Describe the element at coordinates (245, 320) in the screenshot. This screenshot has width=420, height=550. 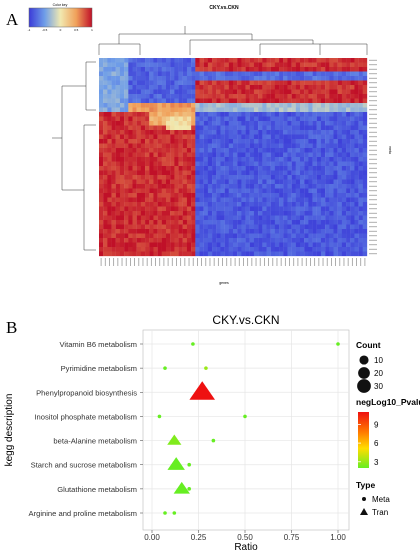
I see `dotplot-title: CKY.vs.CKN` at that location.